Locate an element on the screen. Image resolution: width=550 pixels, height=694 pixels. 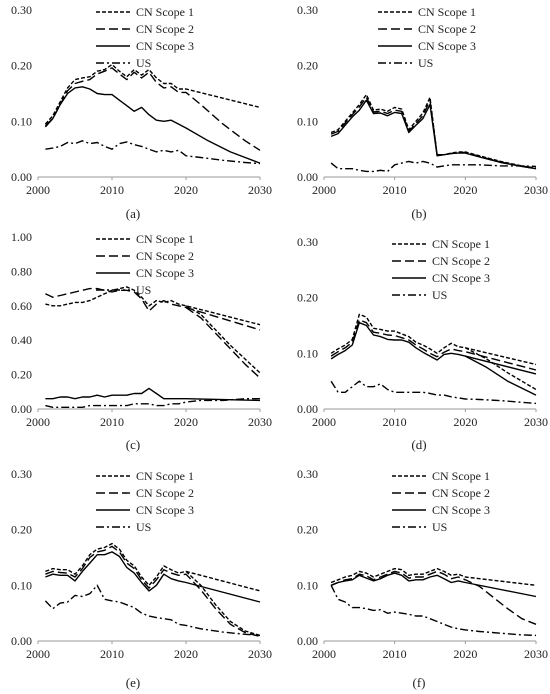
panel-caption: (e) is located at coordinates (133, 682).